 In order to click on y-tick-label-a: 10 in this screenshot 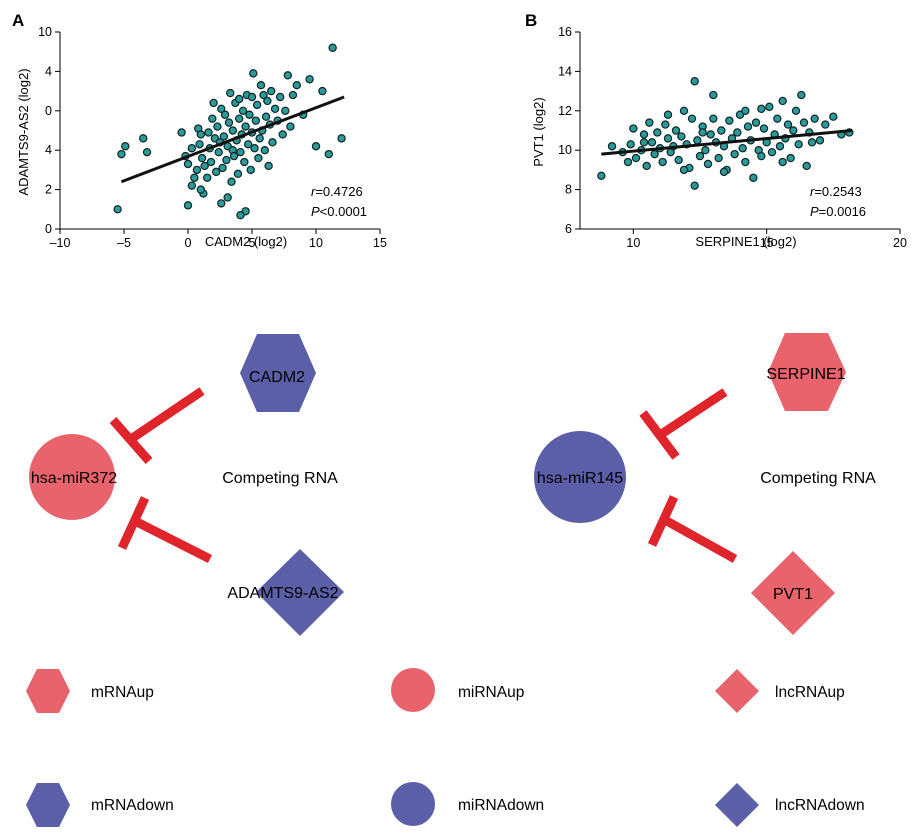, I will do `click(45, 32)`.